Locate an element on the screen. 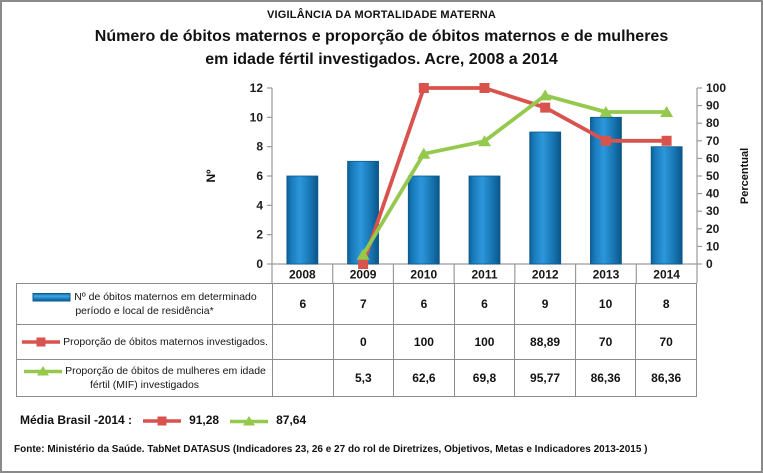  right-axis-tick-labels: 0 10 20 30 40 50 60 70 80 90 100 is located at coordinates (716, 176).